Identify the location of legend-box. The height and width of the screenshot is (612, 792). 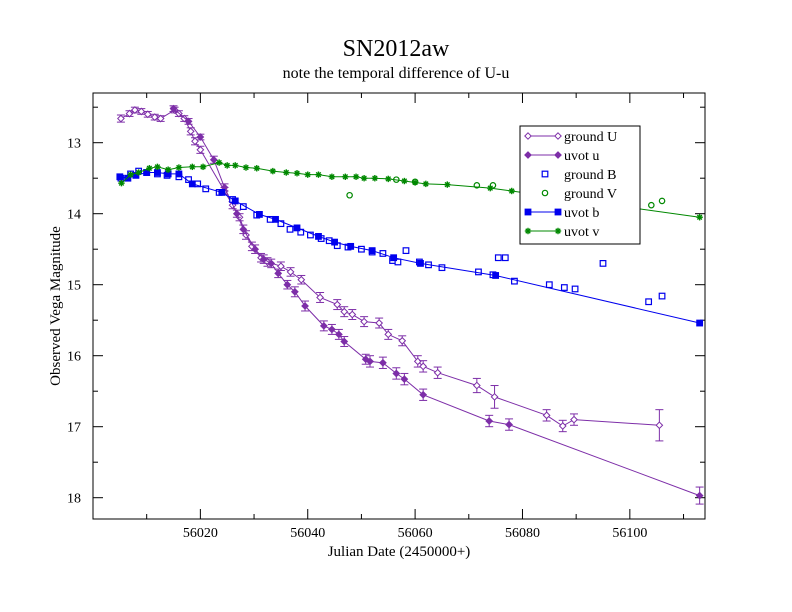
(580, 185).